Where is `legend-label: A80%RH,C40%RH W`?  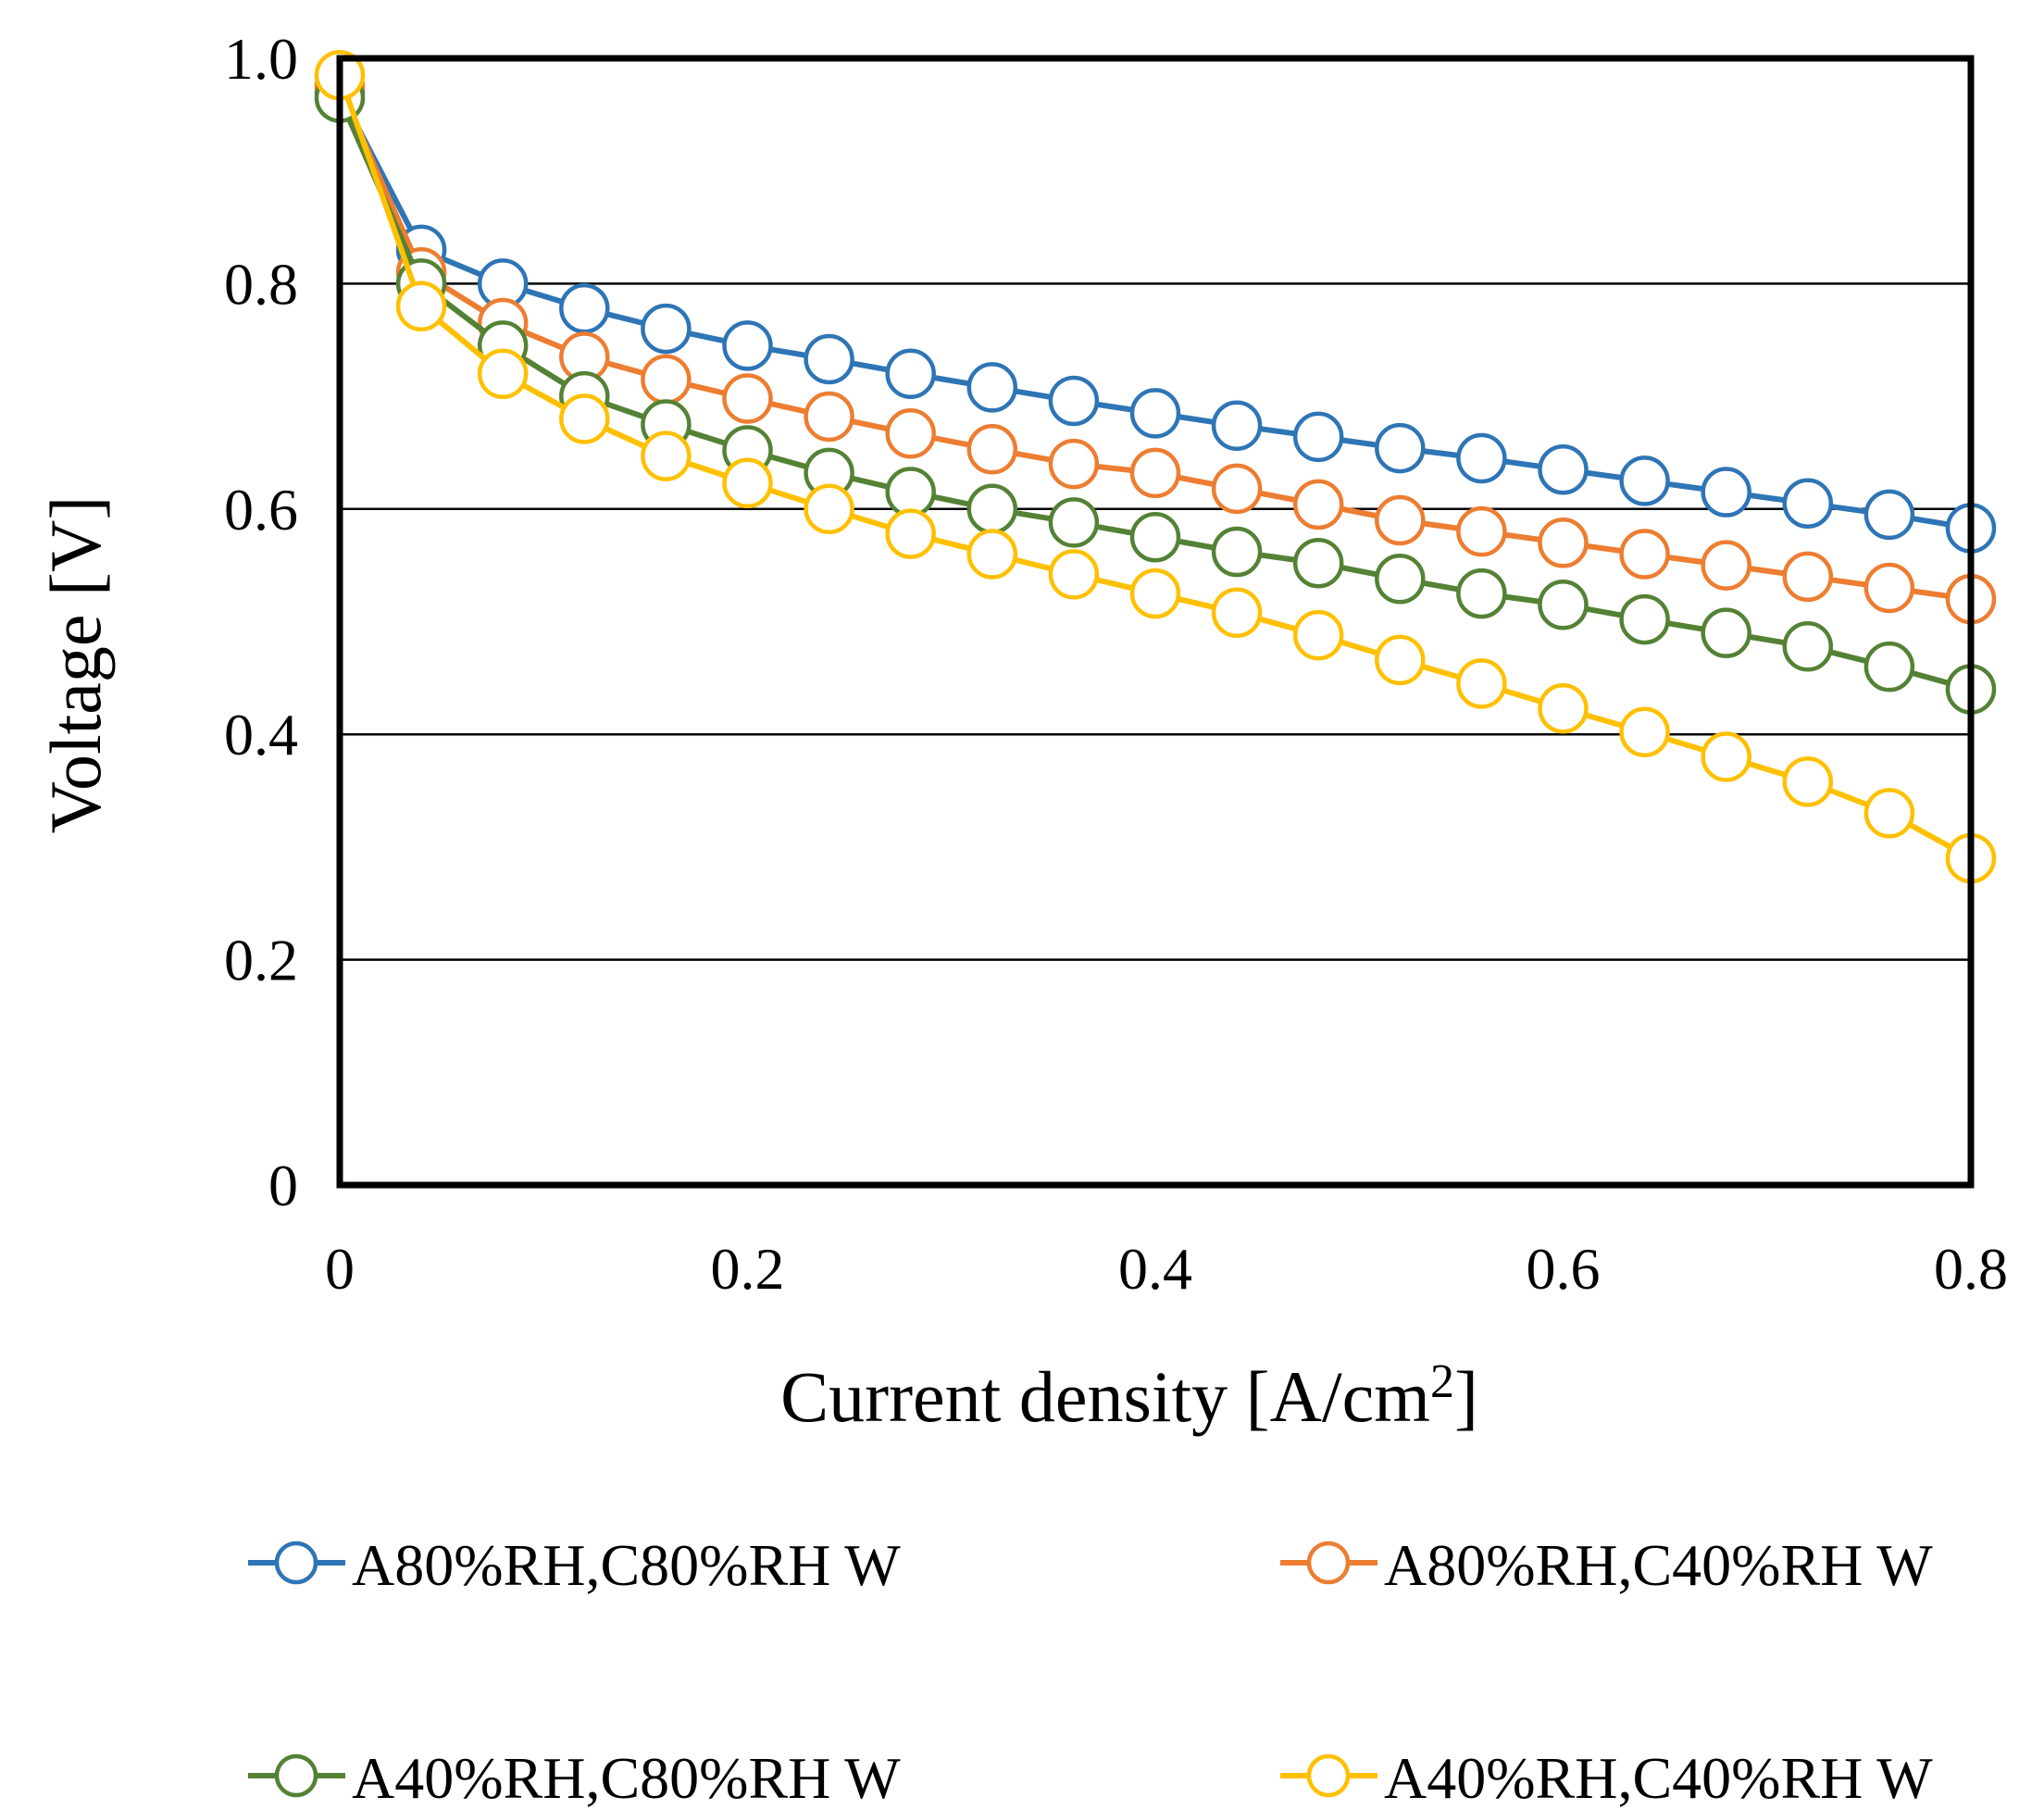
legend-label: A80%RH,C40%RH W is located at coordinates (1658, 1565).